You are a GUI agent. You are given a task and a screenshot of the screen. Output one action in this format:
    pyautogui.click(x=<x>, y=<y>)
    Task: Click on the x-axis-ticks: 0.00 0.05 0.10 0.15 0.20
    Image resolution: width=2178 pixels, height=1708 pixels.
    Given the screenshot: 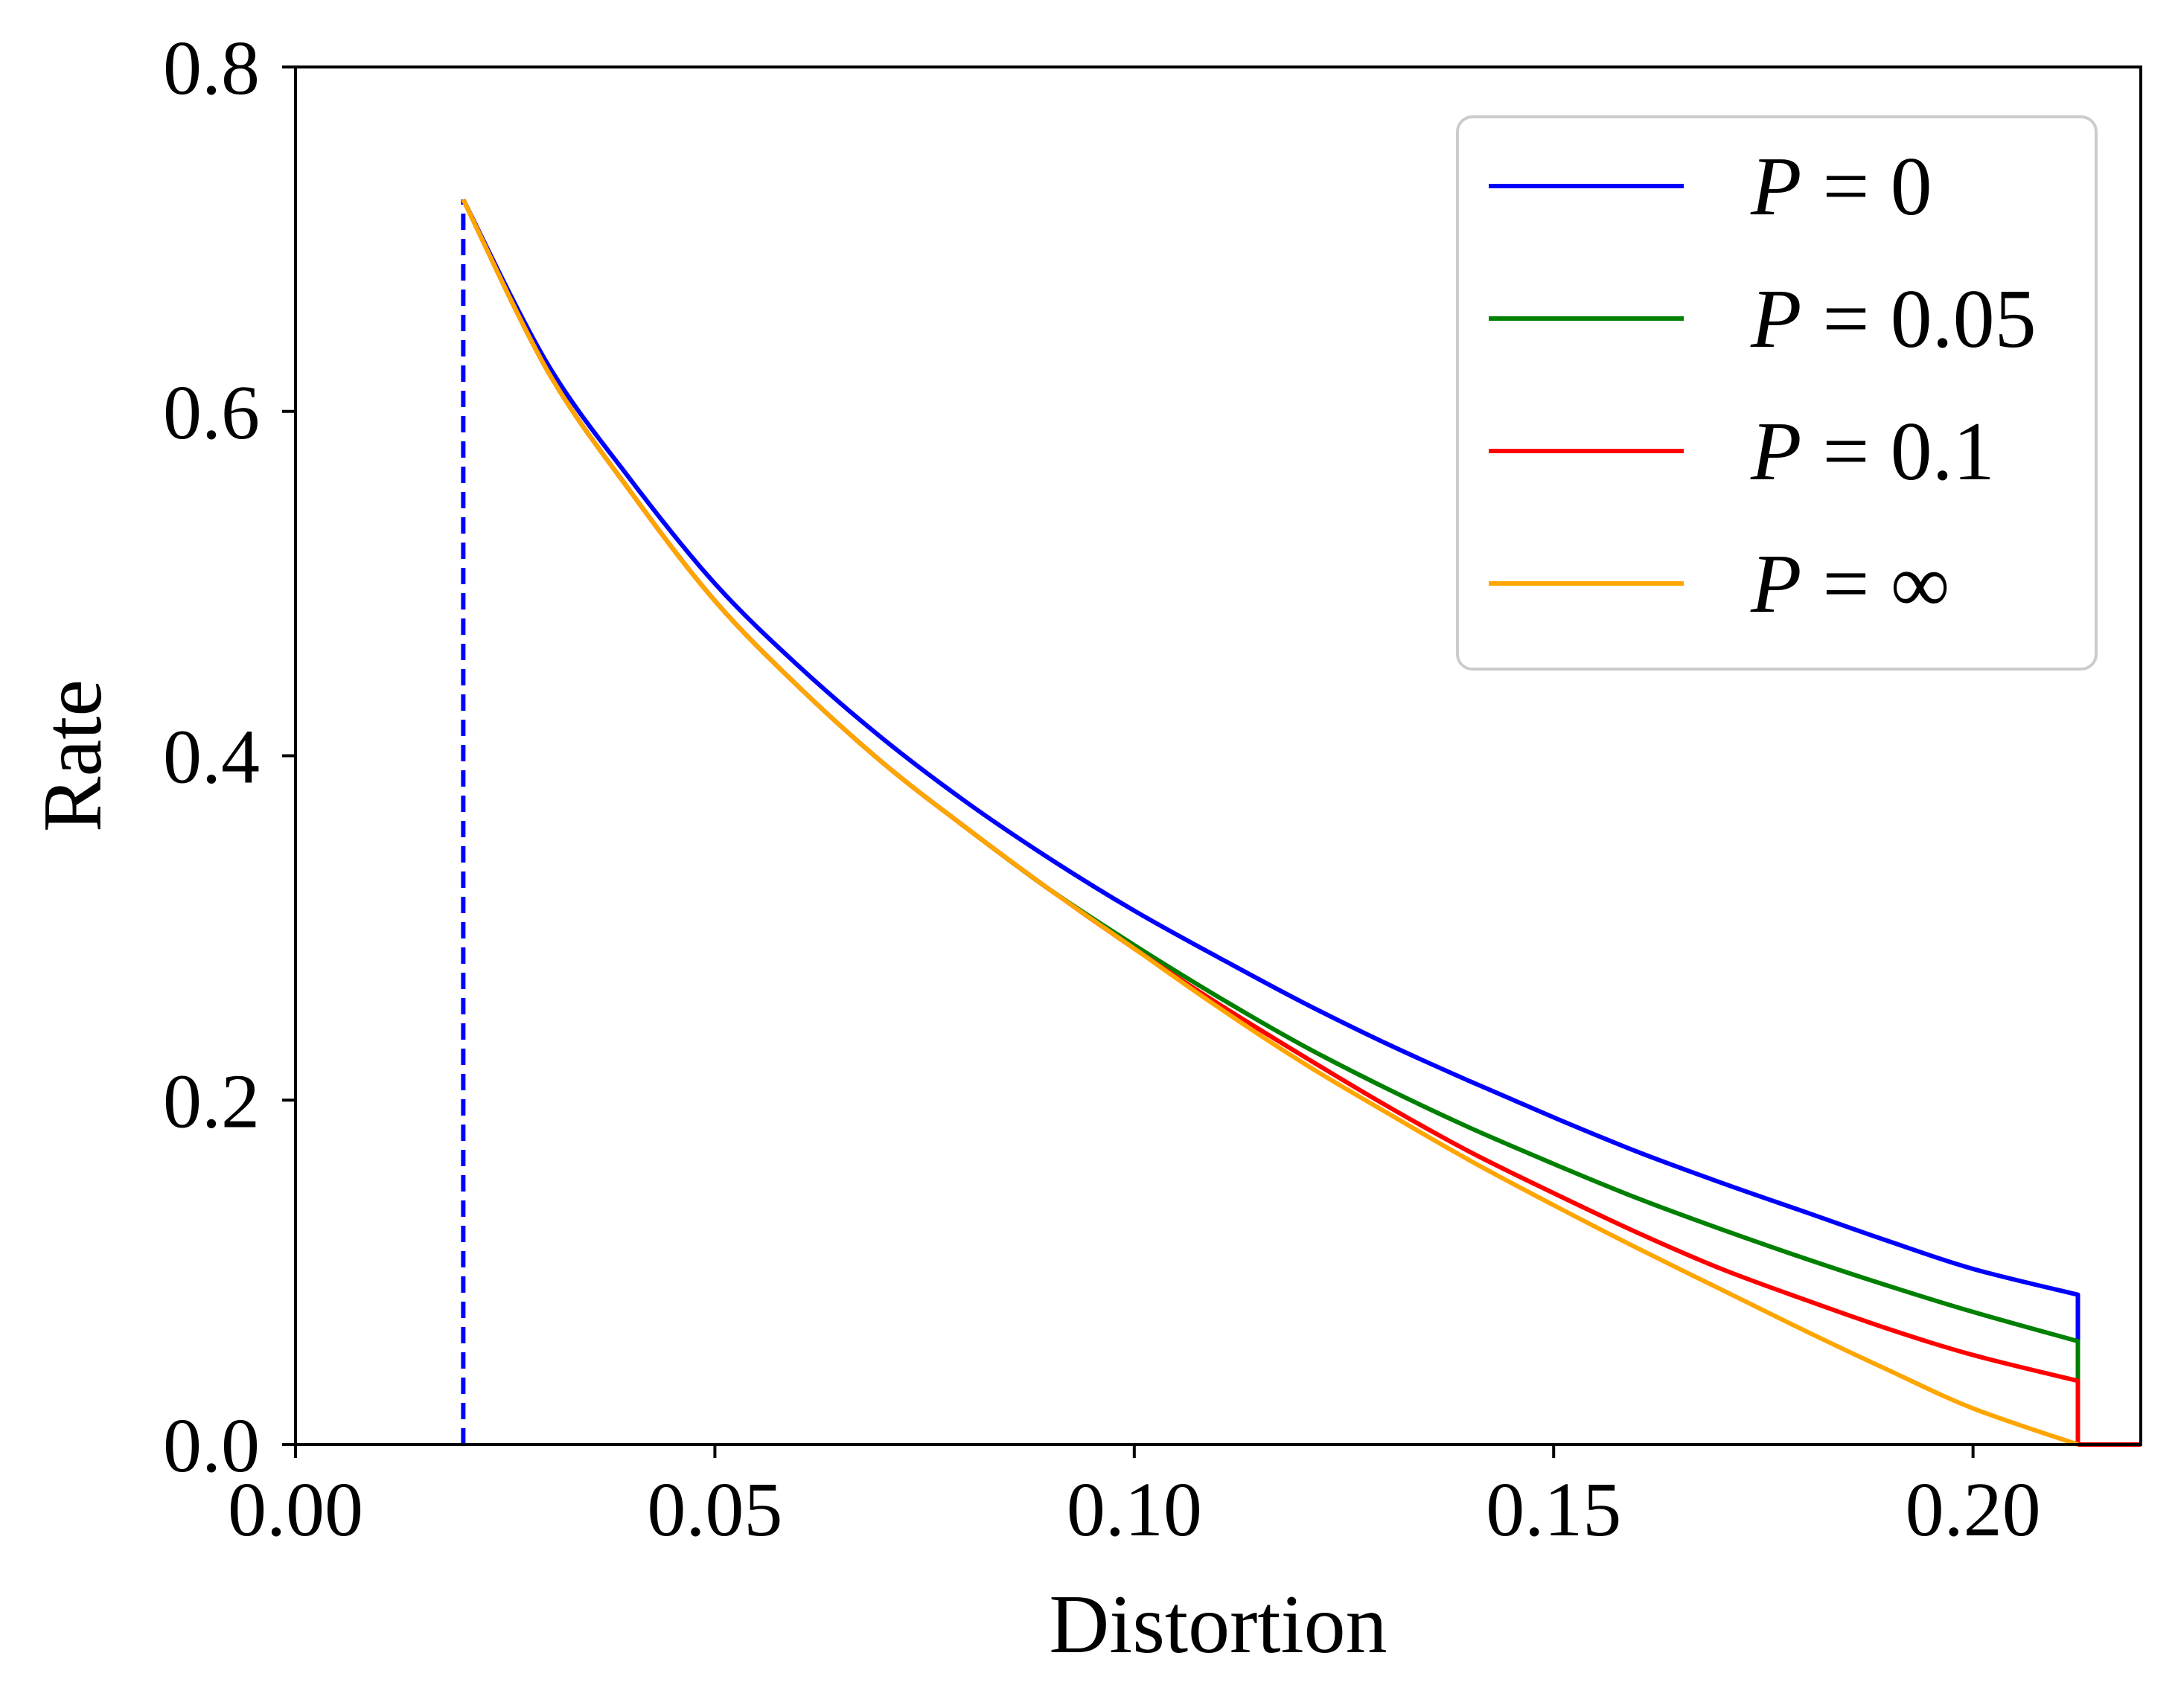 What is the action you would take?
    pyautogui.click(x=1134, y=1498)
    